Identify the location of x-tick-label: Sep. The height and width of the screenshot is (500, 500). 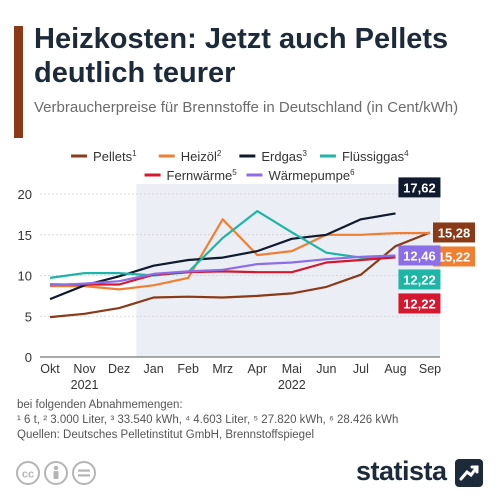
(430, 369).